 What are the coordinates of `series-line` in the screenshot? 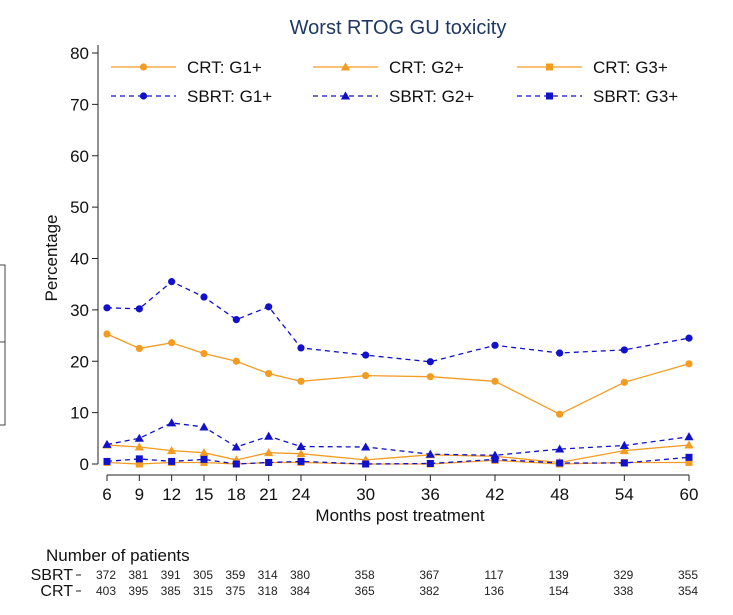 It's located at (398, 439).